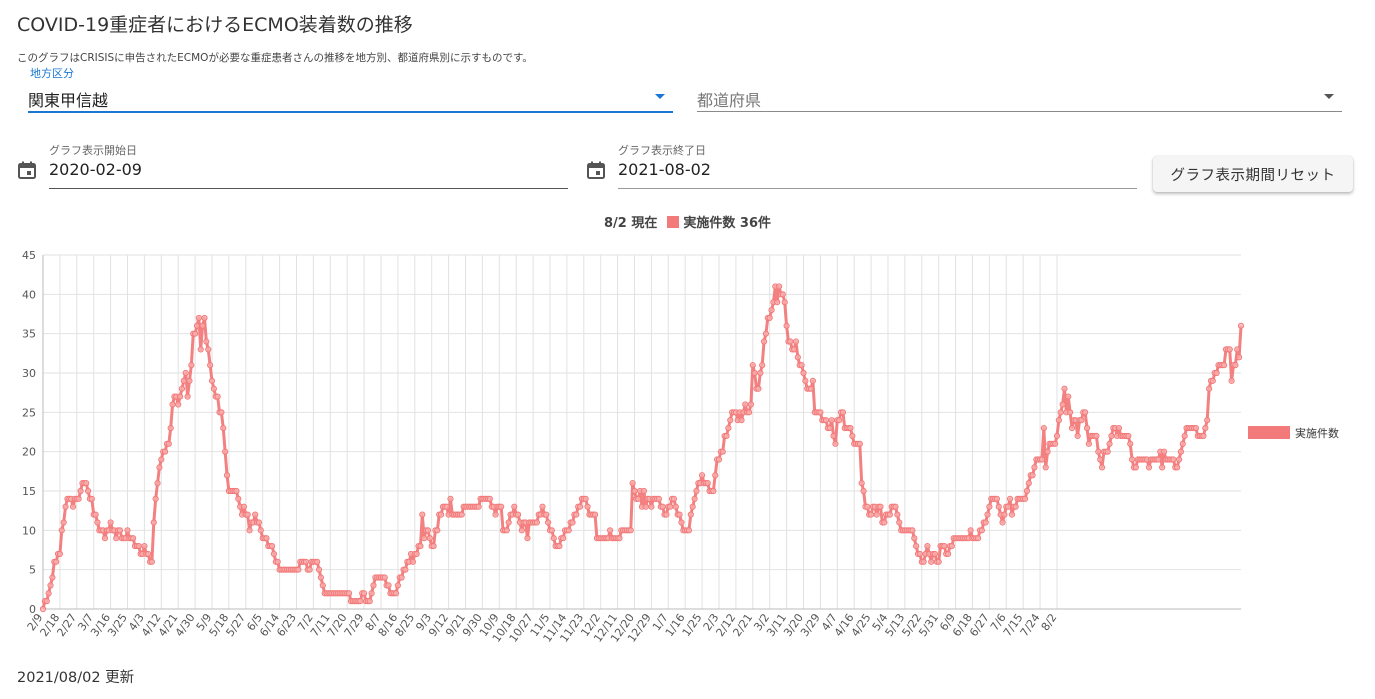  What do you see at coordinates (29, 373) in the screenshot?
I see `y-tick-label: 30` at bounding box center [29, 373].